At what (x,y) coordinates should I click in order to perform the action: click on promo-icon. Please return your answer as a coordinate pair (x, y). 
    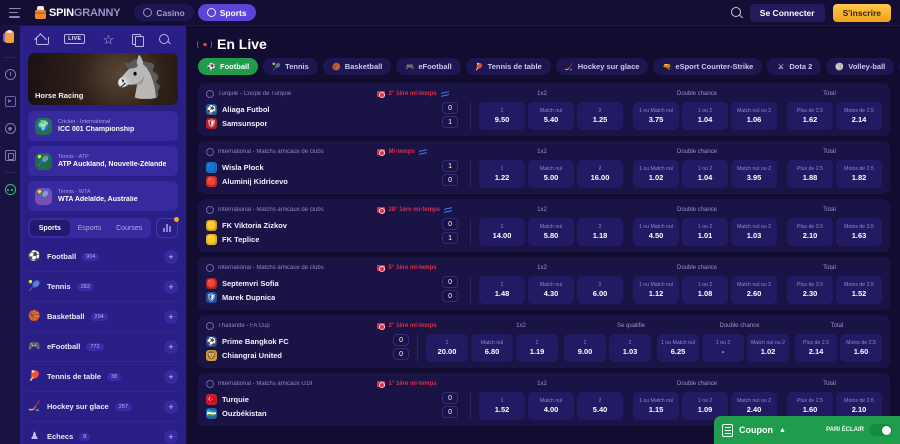
    Looking at the image, I should click on (10, 39).